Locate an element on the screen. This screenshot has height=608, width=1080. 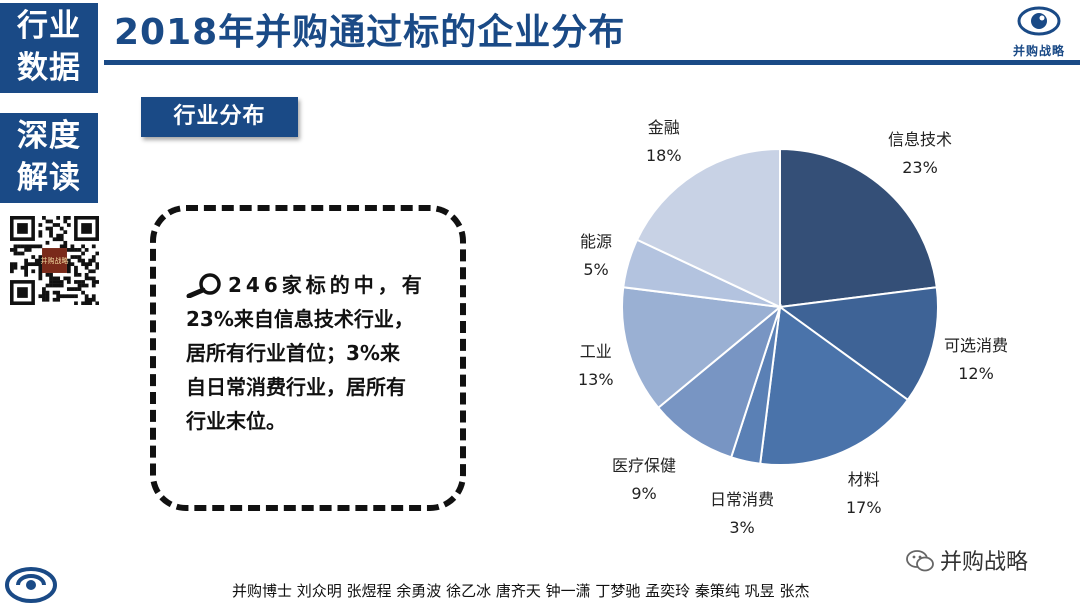
tab-line: 行业 is located at coordinates (49, 26).